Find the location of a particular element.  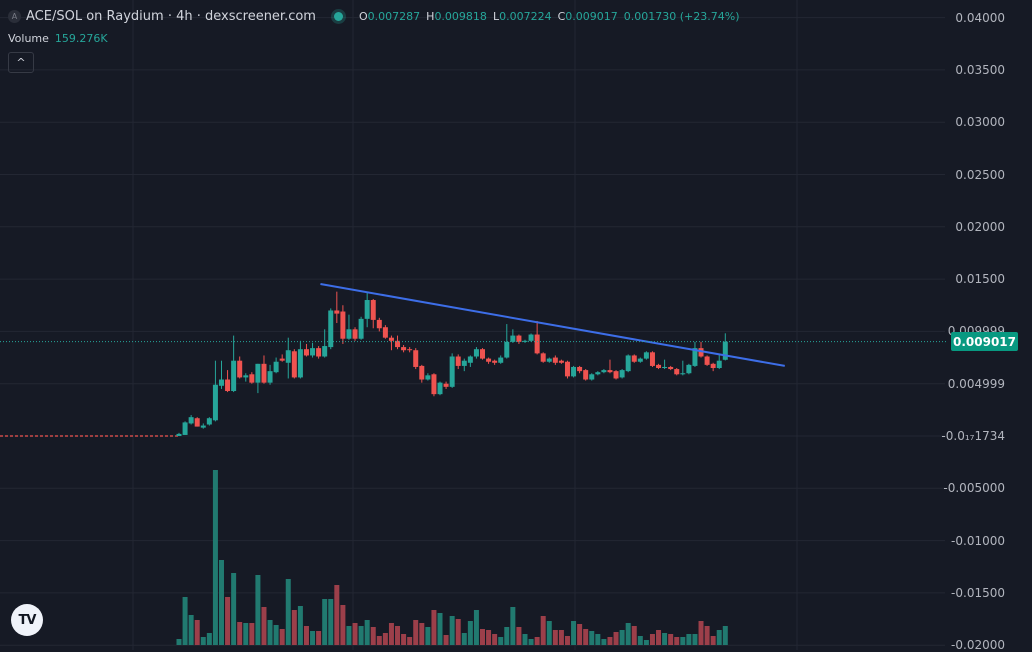

collapse-legend-button: ^ is located at coordinates (21, 62).